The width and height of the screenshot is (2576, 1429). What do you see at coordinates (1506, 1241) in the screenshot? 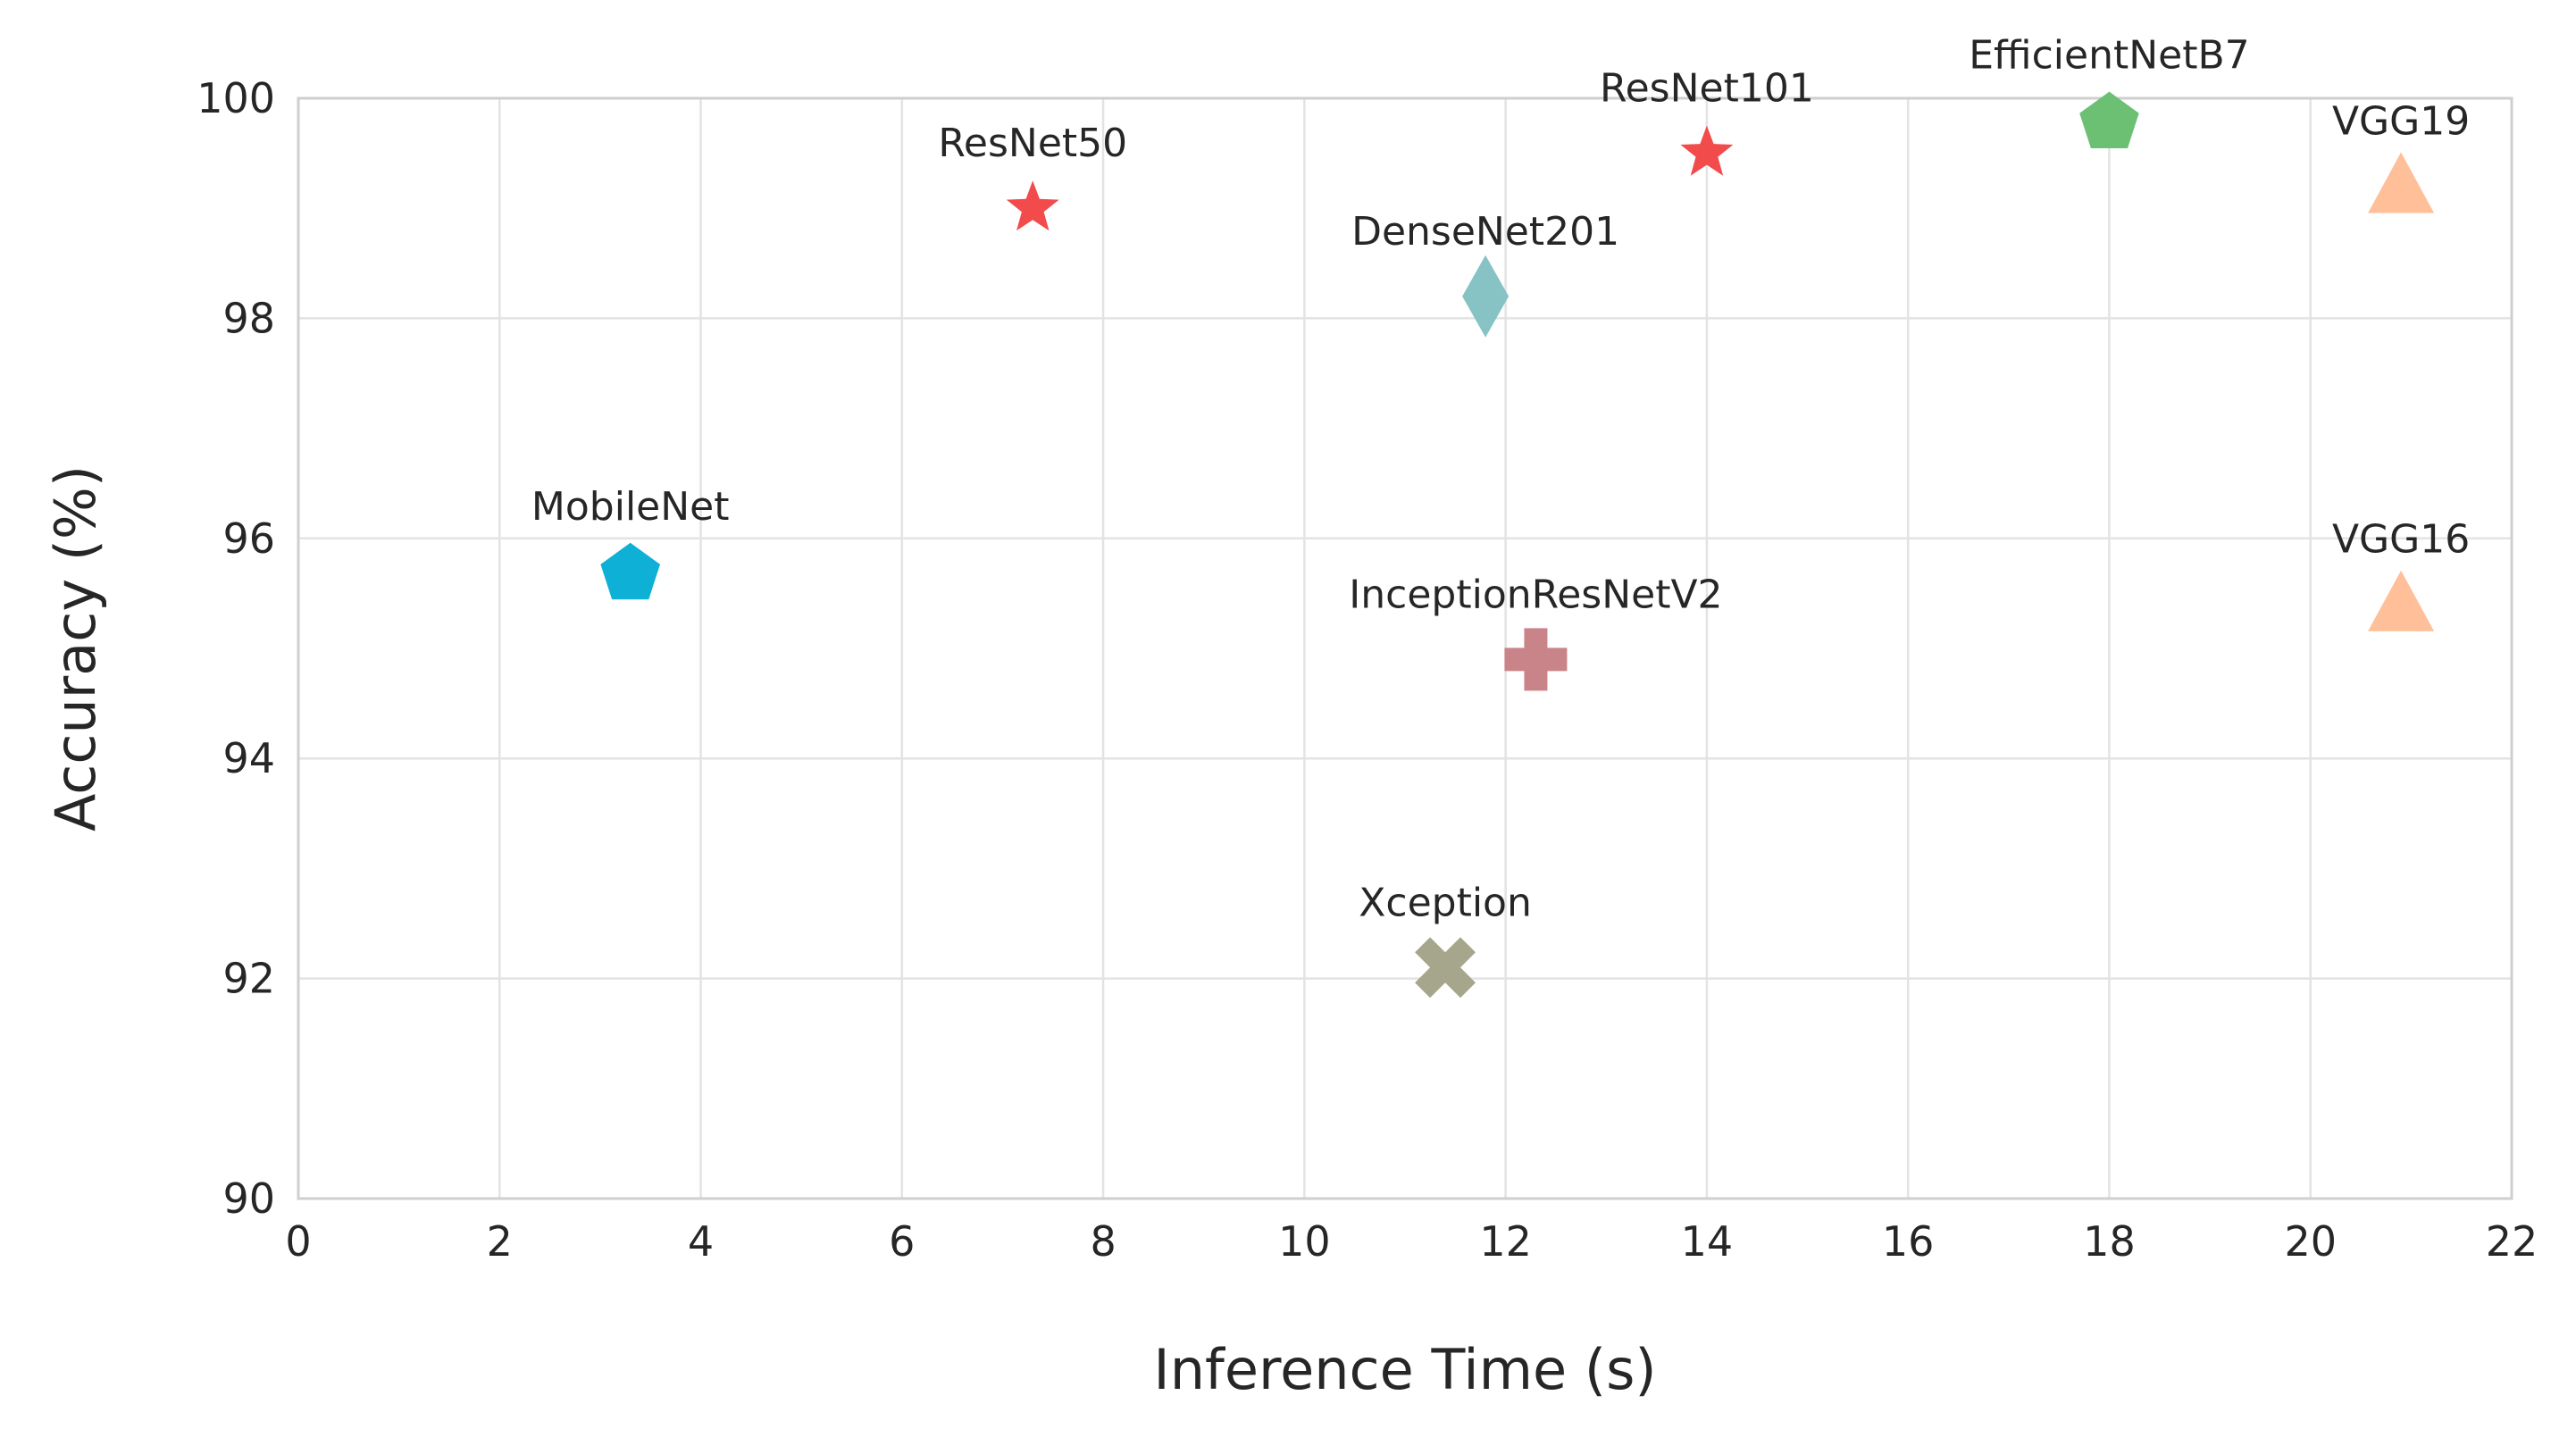
I see `x-tick-label: 12` at bounding box center [1506, 1241].